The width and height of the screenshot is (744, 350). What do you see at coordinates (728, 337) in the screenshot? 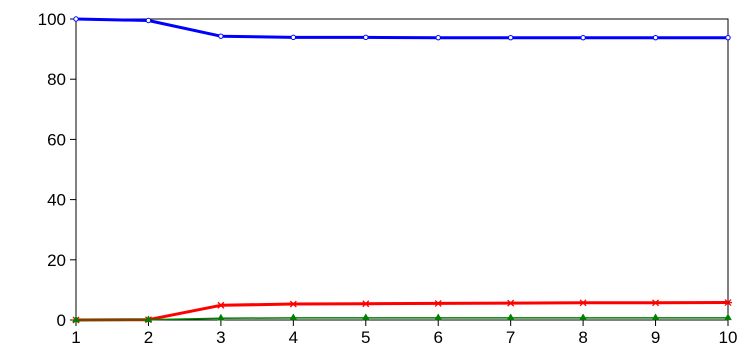
I see `x-tick-label: 10` at bounding box center [728, 337].